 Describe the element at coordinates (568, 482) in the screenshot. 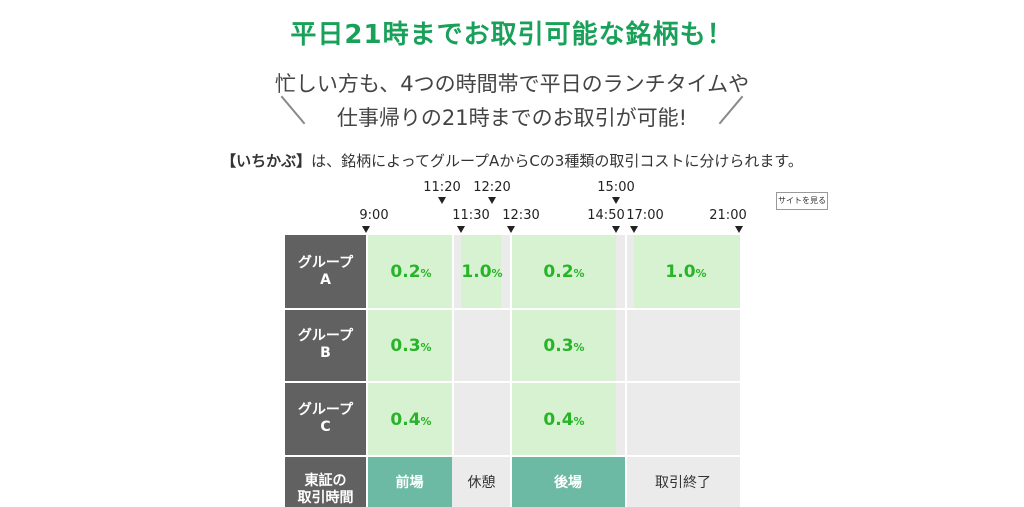

I see `session-afternoon: 後場` at that location.